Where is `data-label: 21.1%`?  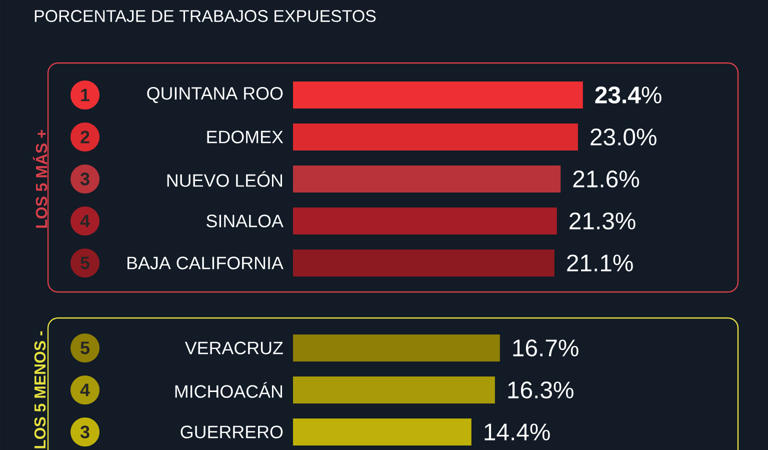 data-label: 21.1% is located at coordinates (600, 263).